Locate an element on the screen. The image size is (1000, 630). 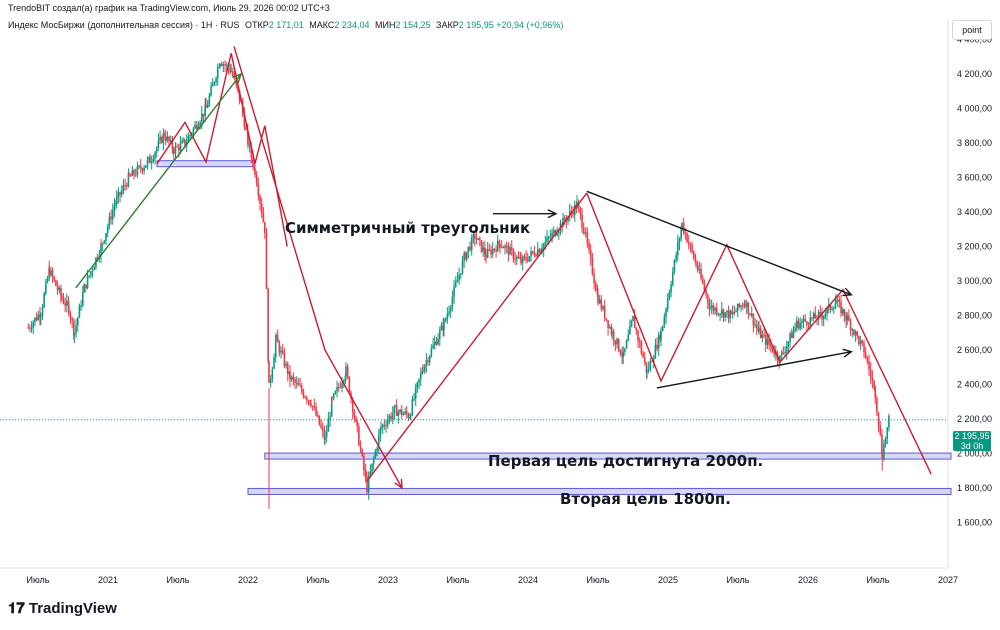
y-tick-label: 3 200,00 is located at coordinates (974, 247).